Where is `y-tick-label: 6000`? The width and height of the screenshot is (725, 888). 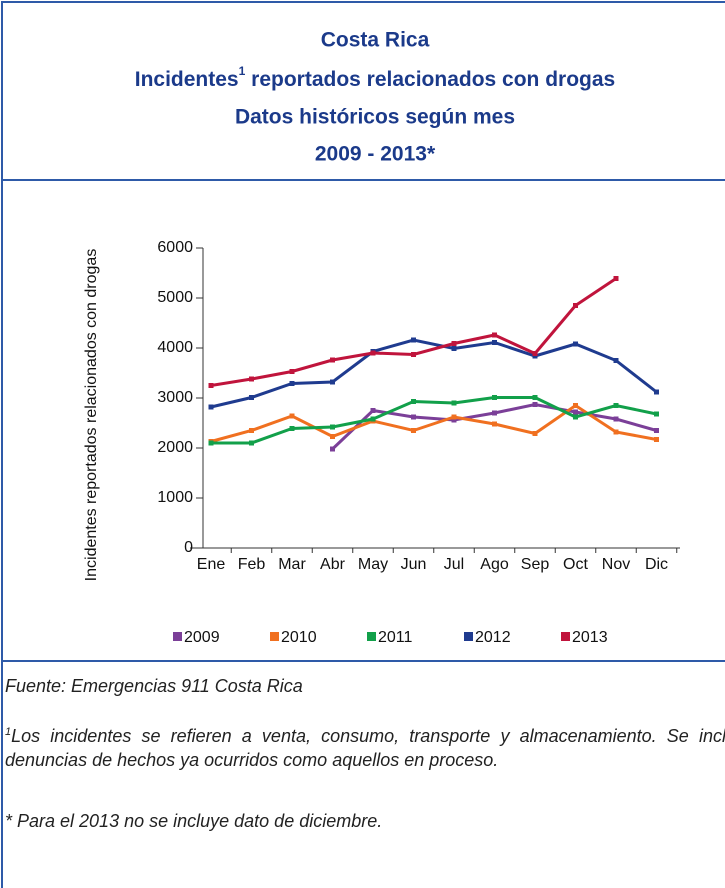 y-tick-label: 6000 is located at coordinates (175, 247).